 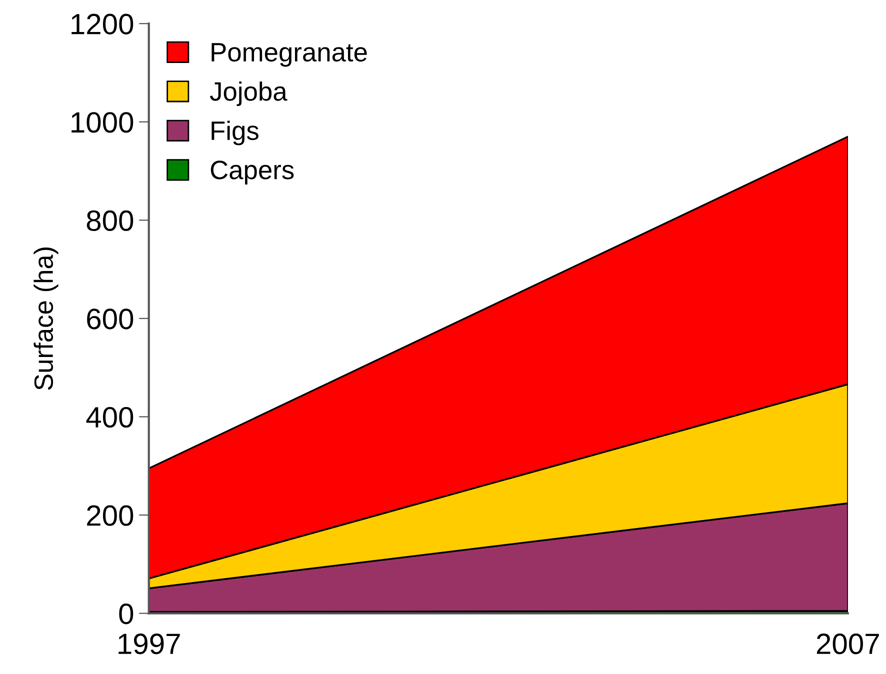 What do you see at coordinates (46, 318) in the screenshot?
I see `y-axis-title: Surface (ha)` at bounding box center [46, 318].